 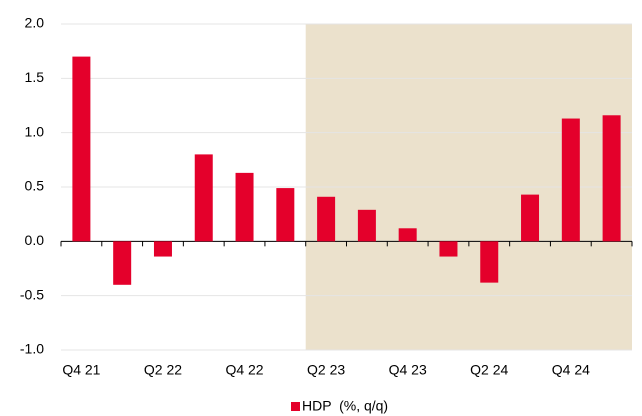 What do you see at coordinates (295, 406) in the screenshot?
I see `legend-swatch` at bounding box center [295, 406].